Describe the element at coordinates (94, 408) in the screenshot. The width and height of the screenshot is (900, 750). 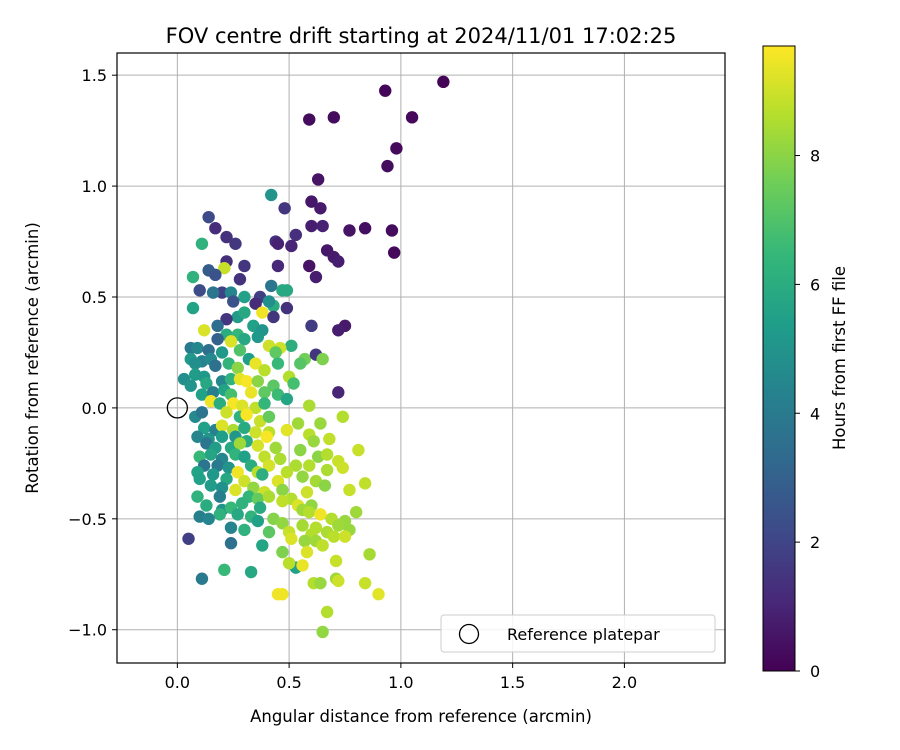
I see `y-tick-label: 0.0` at that location.